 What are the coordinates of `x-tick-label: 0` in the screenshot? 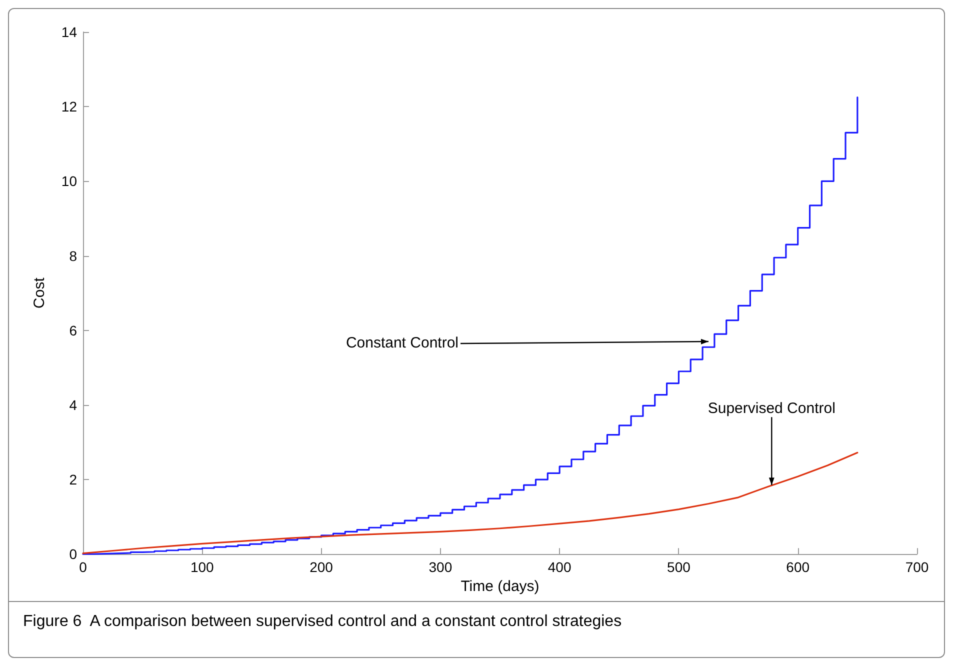 It's located at (83, 567).